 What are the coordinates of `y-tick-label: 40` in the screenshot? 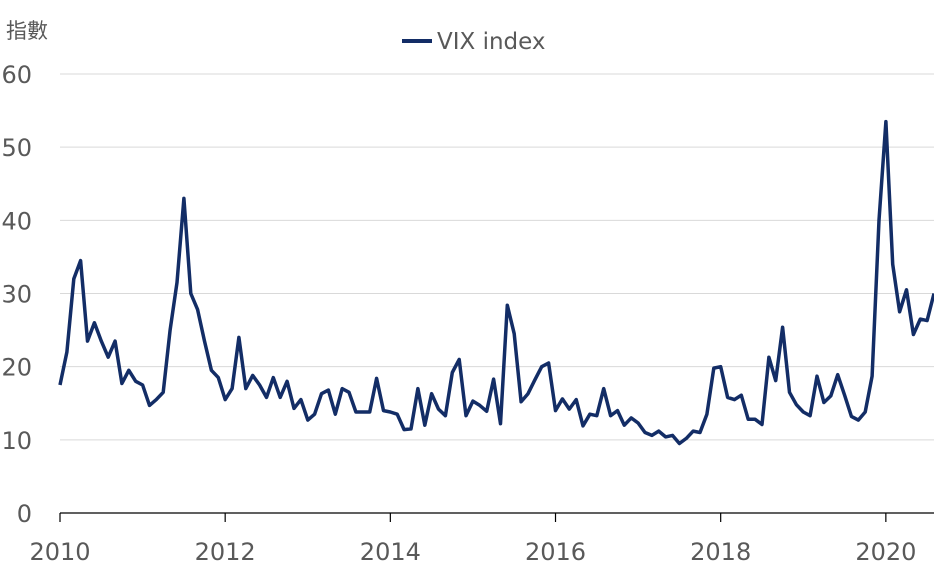 It's located at (16, 221).